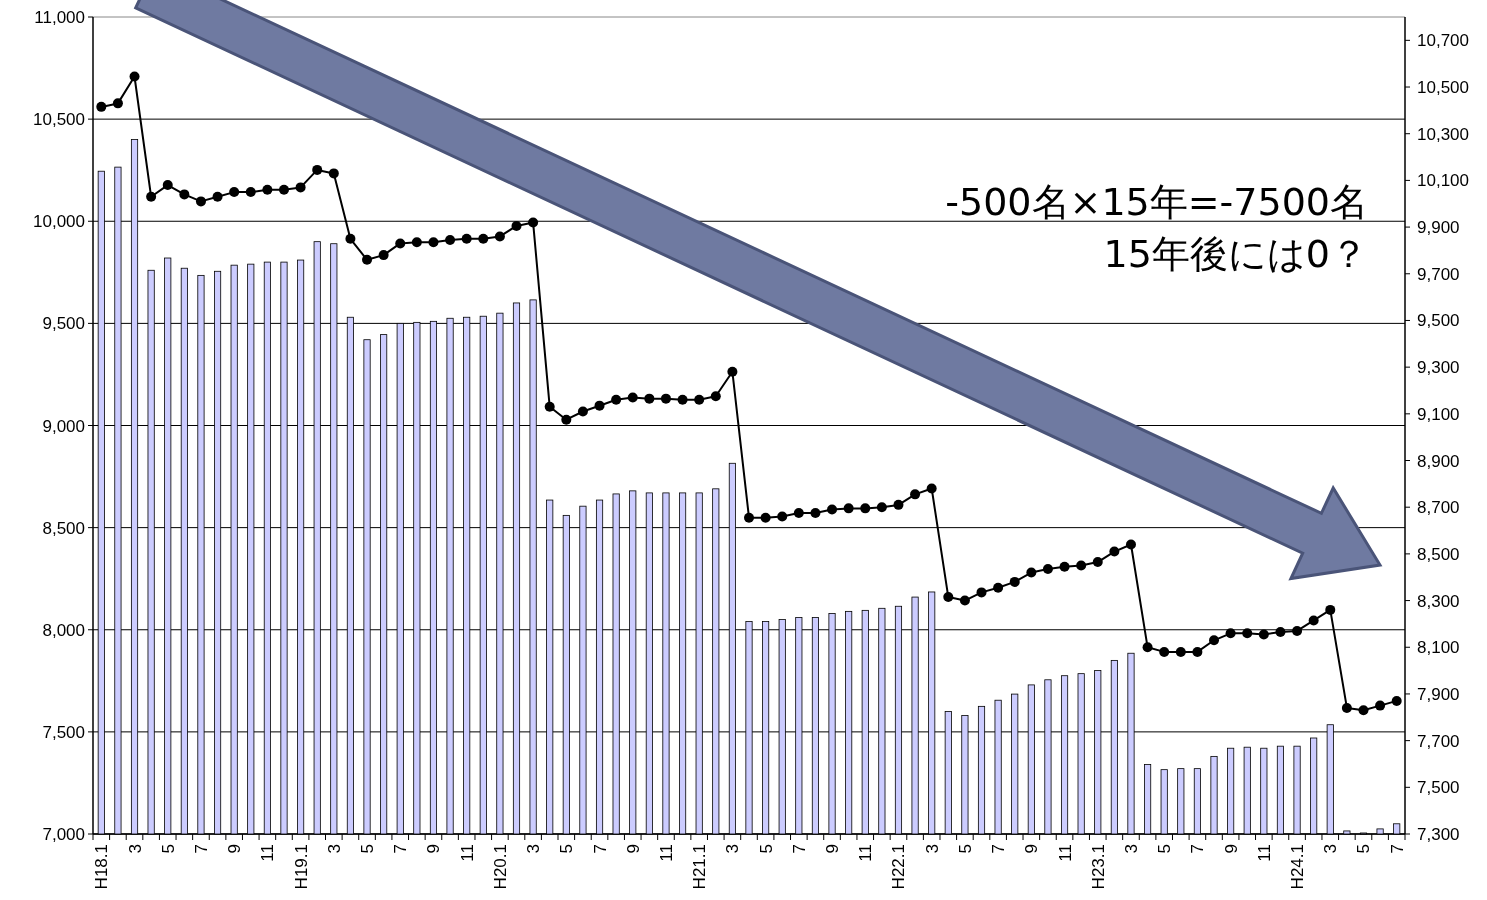 The image size is (1487, 900). Describe the element at coordinates (63, 426) in the screenshot. I see `y-tick-label: 9,000` at that location.